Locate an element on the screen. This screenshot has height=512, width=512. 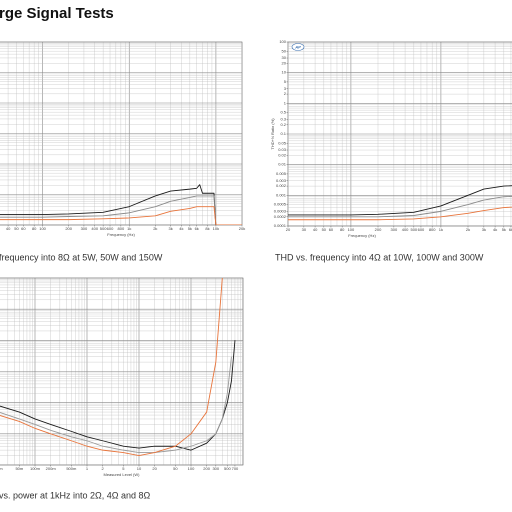
y-tick-label: 10 is located at coordinates (284, 72).